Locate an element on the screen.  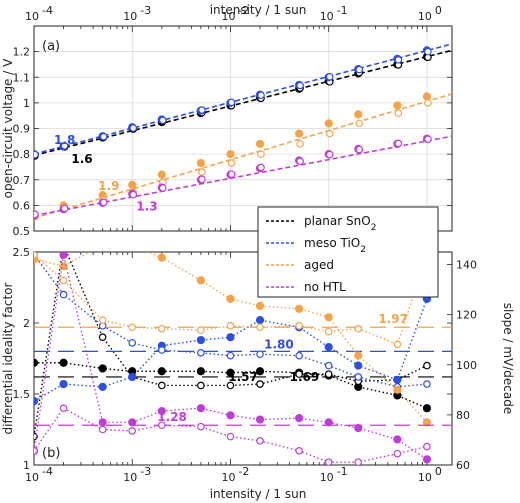
y-axis-label: differential ideality factor is located at coordinates (8, 358).